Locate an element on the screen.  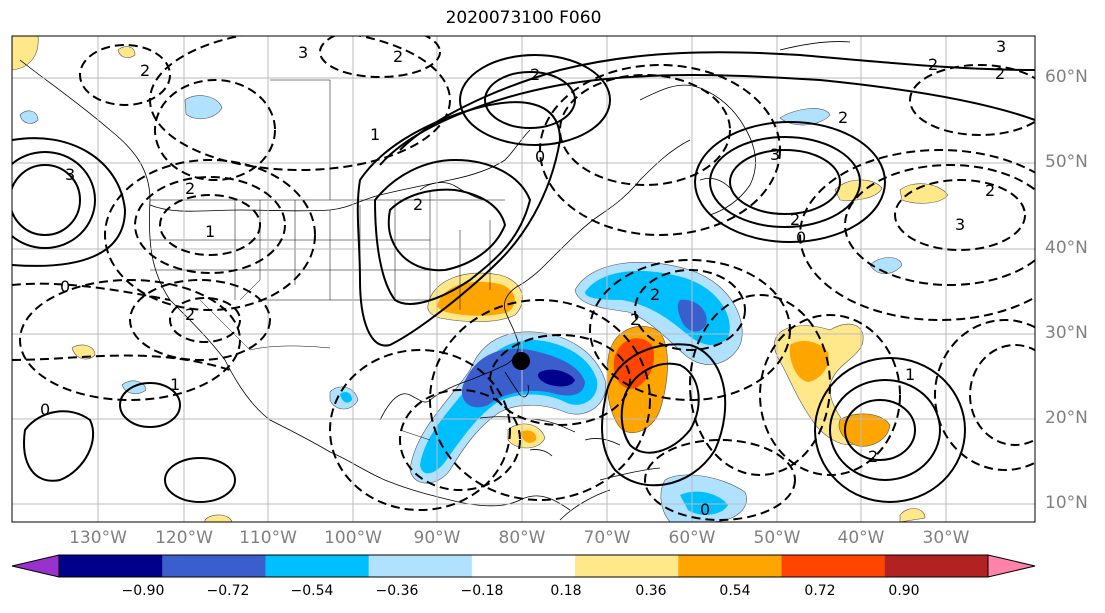
colorbar-tick-label: 0.36 is located at coordinates (651, 591).